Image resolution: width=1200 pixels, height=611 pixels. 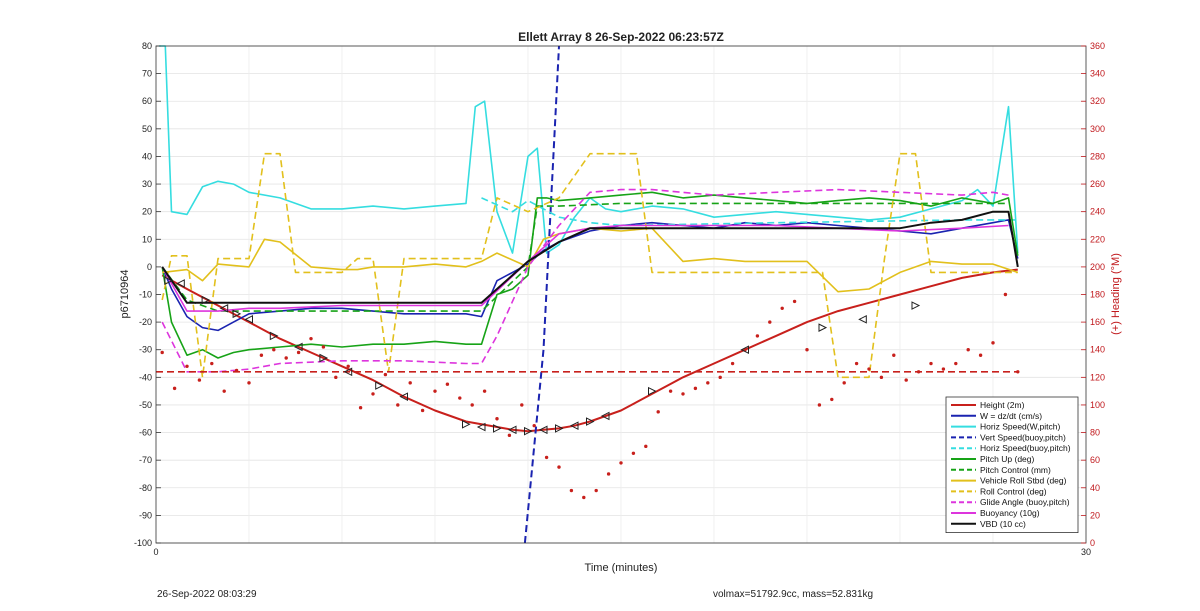 I want to click on legend-label: Roll Control (deg), so click(x=1013, y=491).